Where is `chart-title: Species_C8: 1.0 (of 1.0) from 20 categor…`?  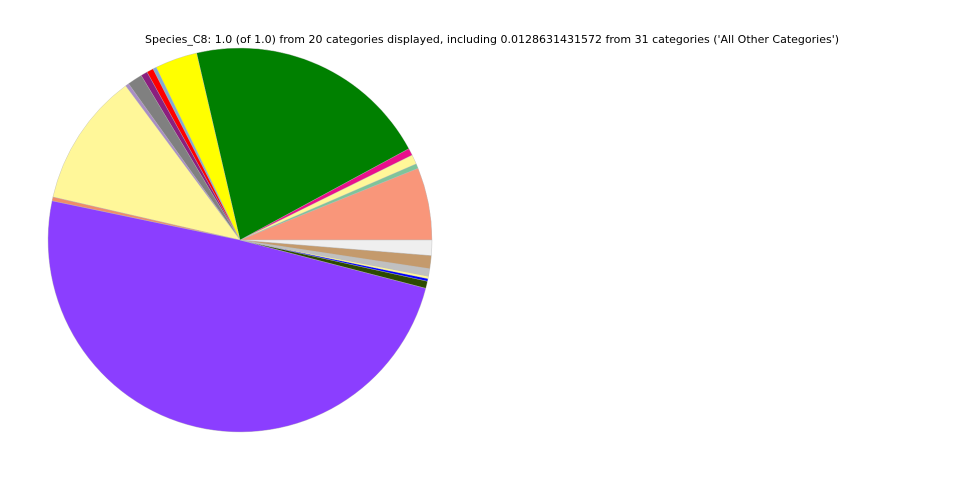
chart-title: Species_C8: 1.0 (of 1.0) from 20 categor… is located at coordinates (492, 39).